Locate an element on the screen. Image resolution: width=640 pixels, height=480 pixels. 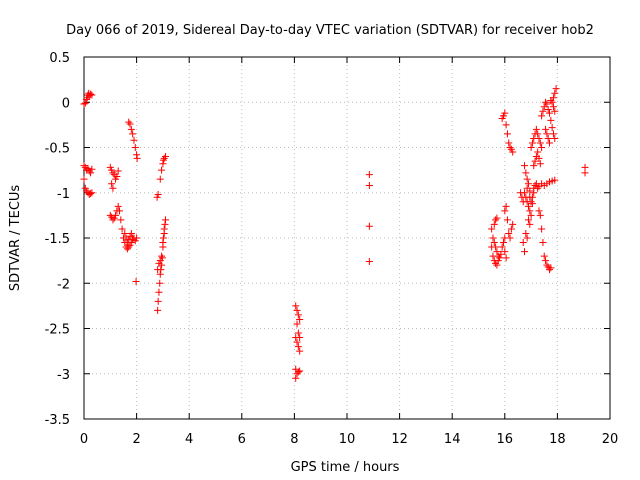
x-tick-label: 20 is located at coordinates (610, 439).